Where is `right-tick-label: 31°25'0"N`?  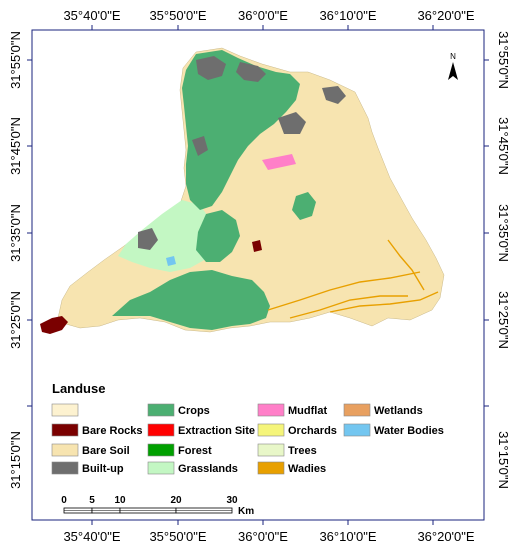
right-tick-label: 31°25'0"N is located at coordinates (503, 320).